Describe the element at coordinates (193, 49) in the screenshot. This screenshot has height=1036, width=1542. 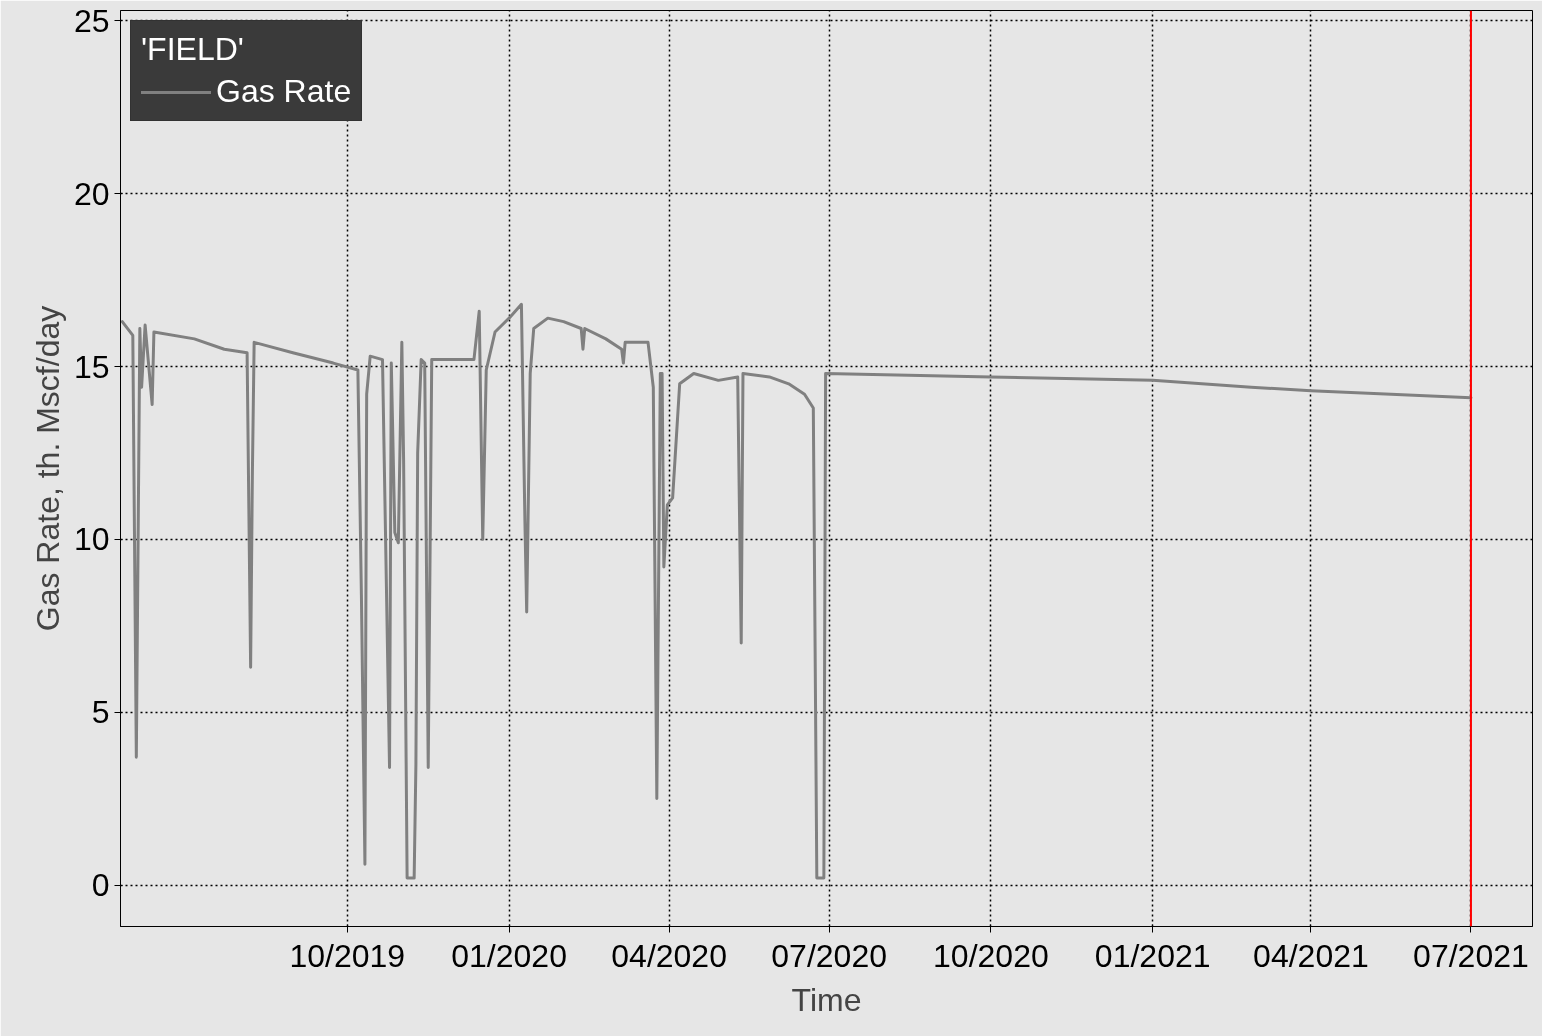
I see `legend-title: 'FIELD'` at that location.